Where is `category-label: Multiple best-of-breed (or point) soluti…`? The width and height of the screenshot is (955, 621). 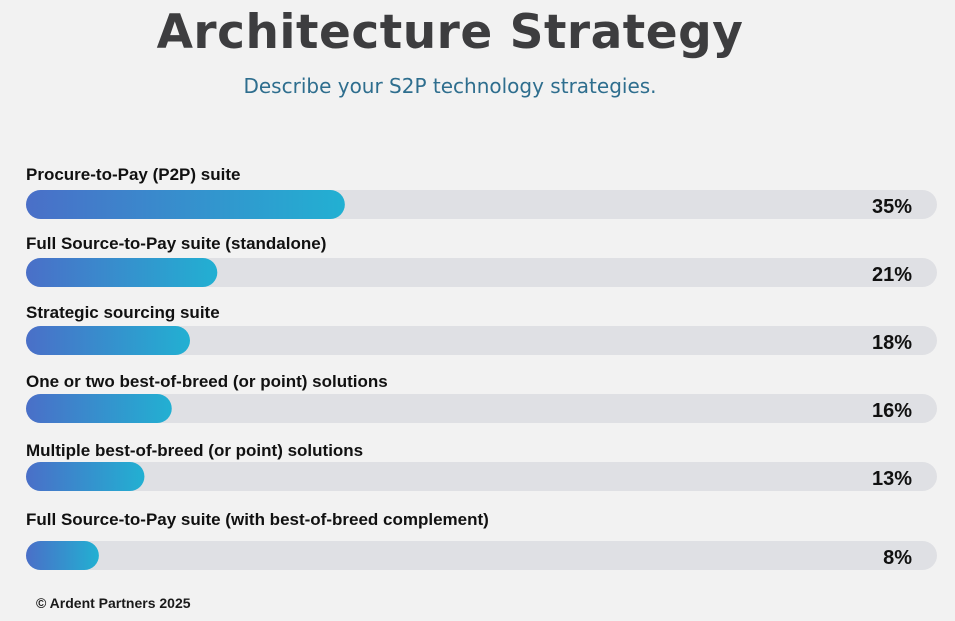 category-label: Multiple best-of-breed (or point) soluti… is located at coordinates (194, 450).